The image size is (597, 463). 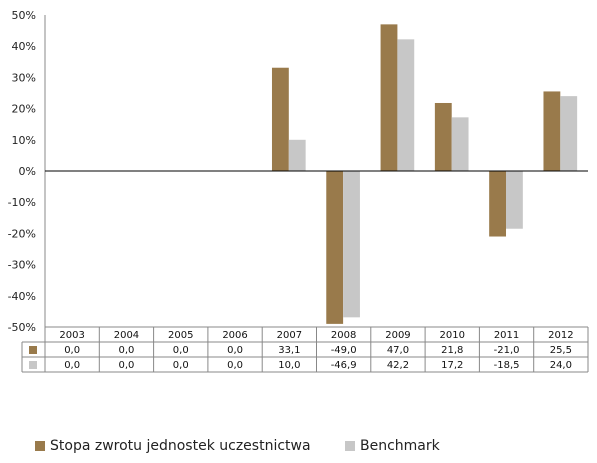 I want to click on y-tick-label: -50%, so click(x=22, y=327).